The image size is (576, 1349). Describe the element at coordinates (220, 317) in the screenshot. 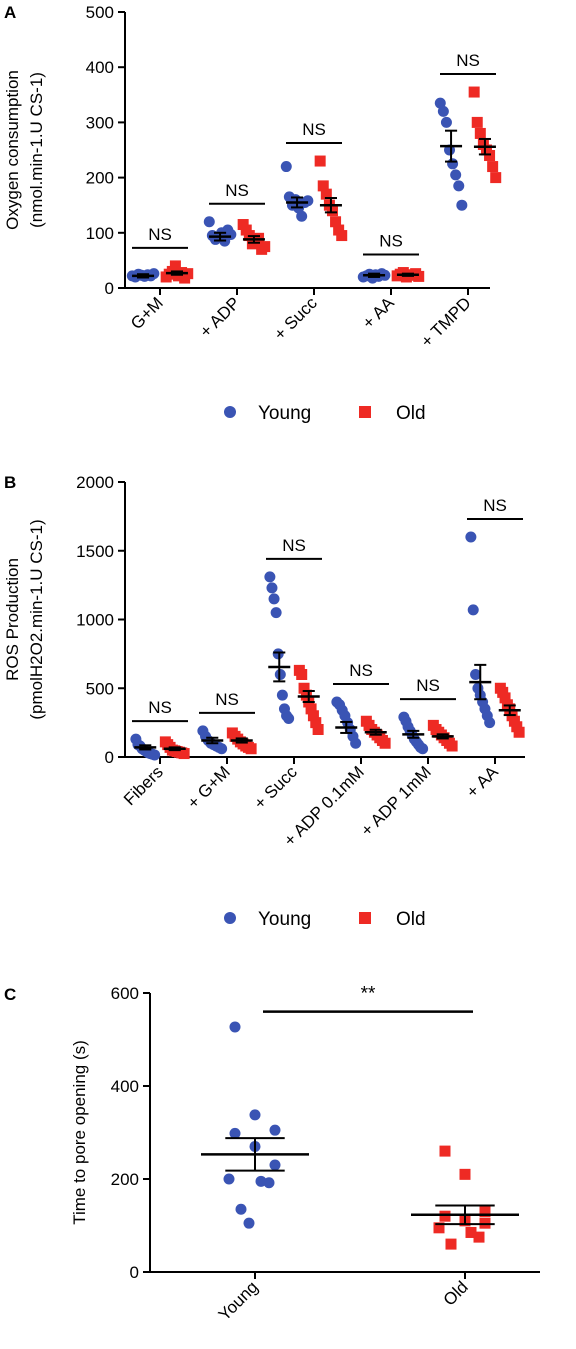

I see `panel-a-xtick-label: + ADP` at that location.